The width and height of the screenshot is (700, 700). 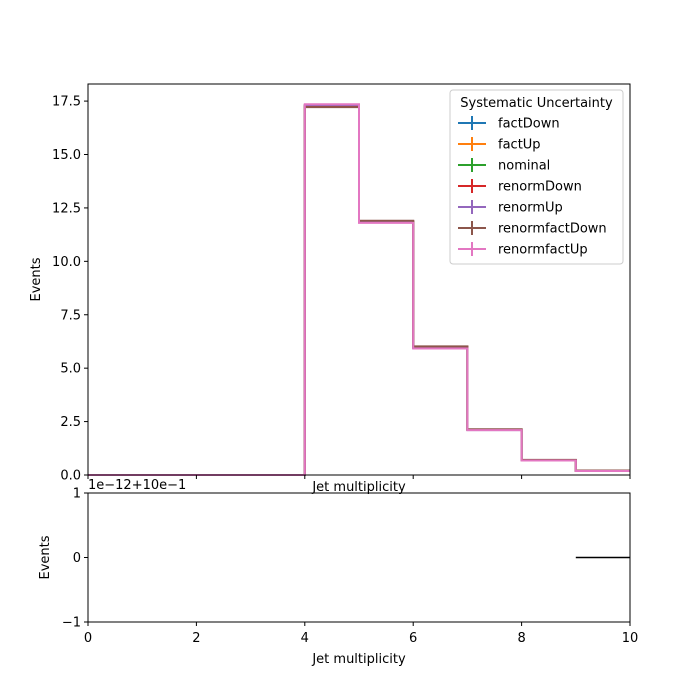 I want to click on bottom-y-axis-label: Events, so click(x=45, y=557).